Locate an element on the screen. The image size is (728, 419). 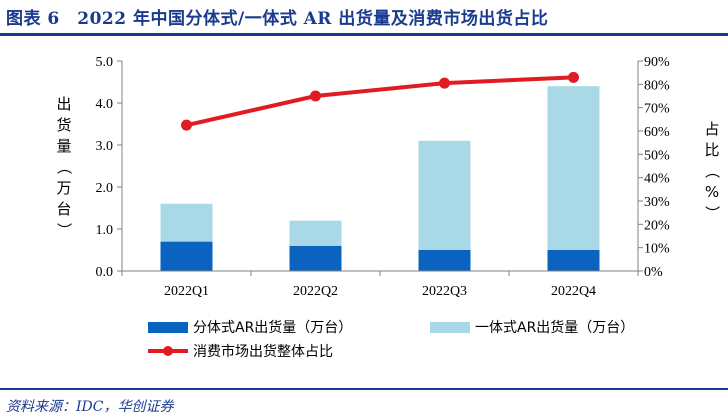
legend-swatch-split is located at coordinates (168, 327).